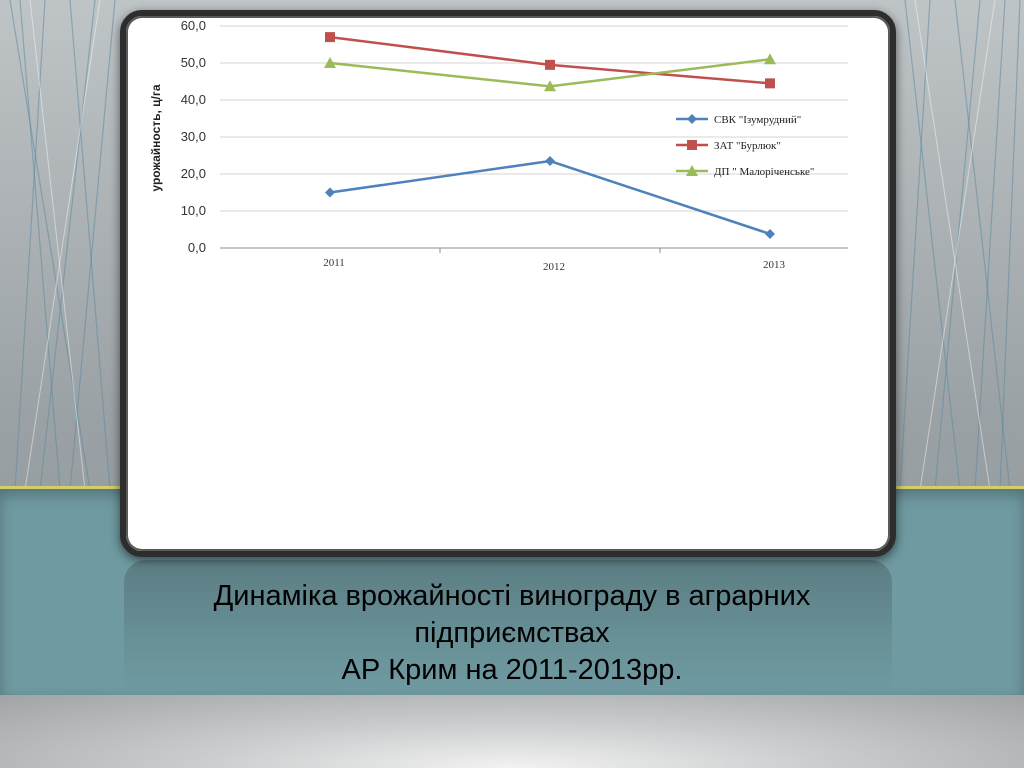  I want to click on y-tick-label: 50,0, so click(193, 62).